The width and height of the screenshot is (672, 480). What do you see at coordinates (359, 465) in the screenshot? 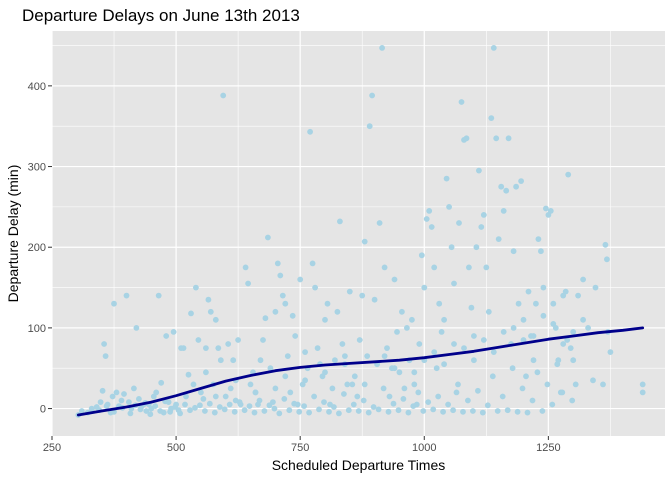
I see `x-axis-title: Scheduled Departure Times` at bounding box center [359, 465].